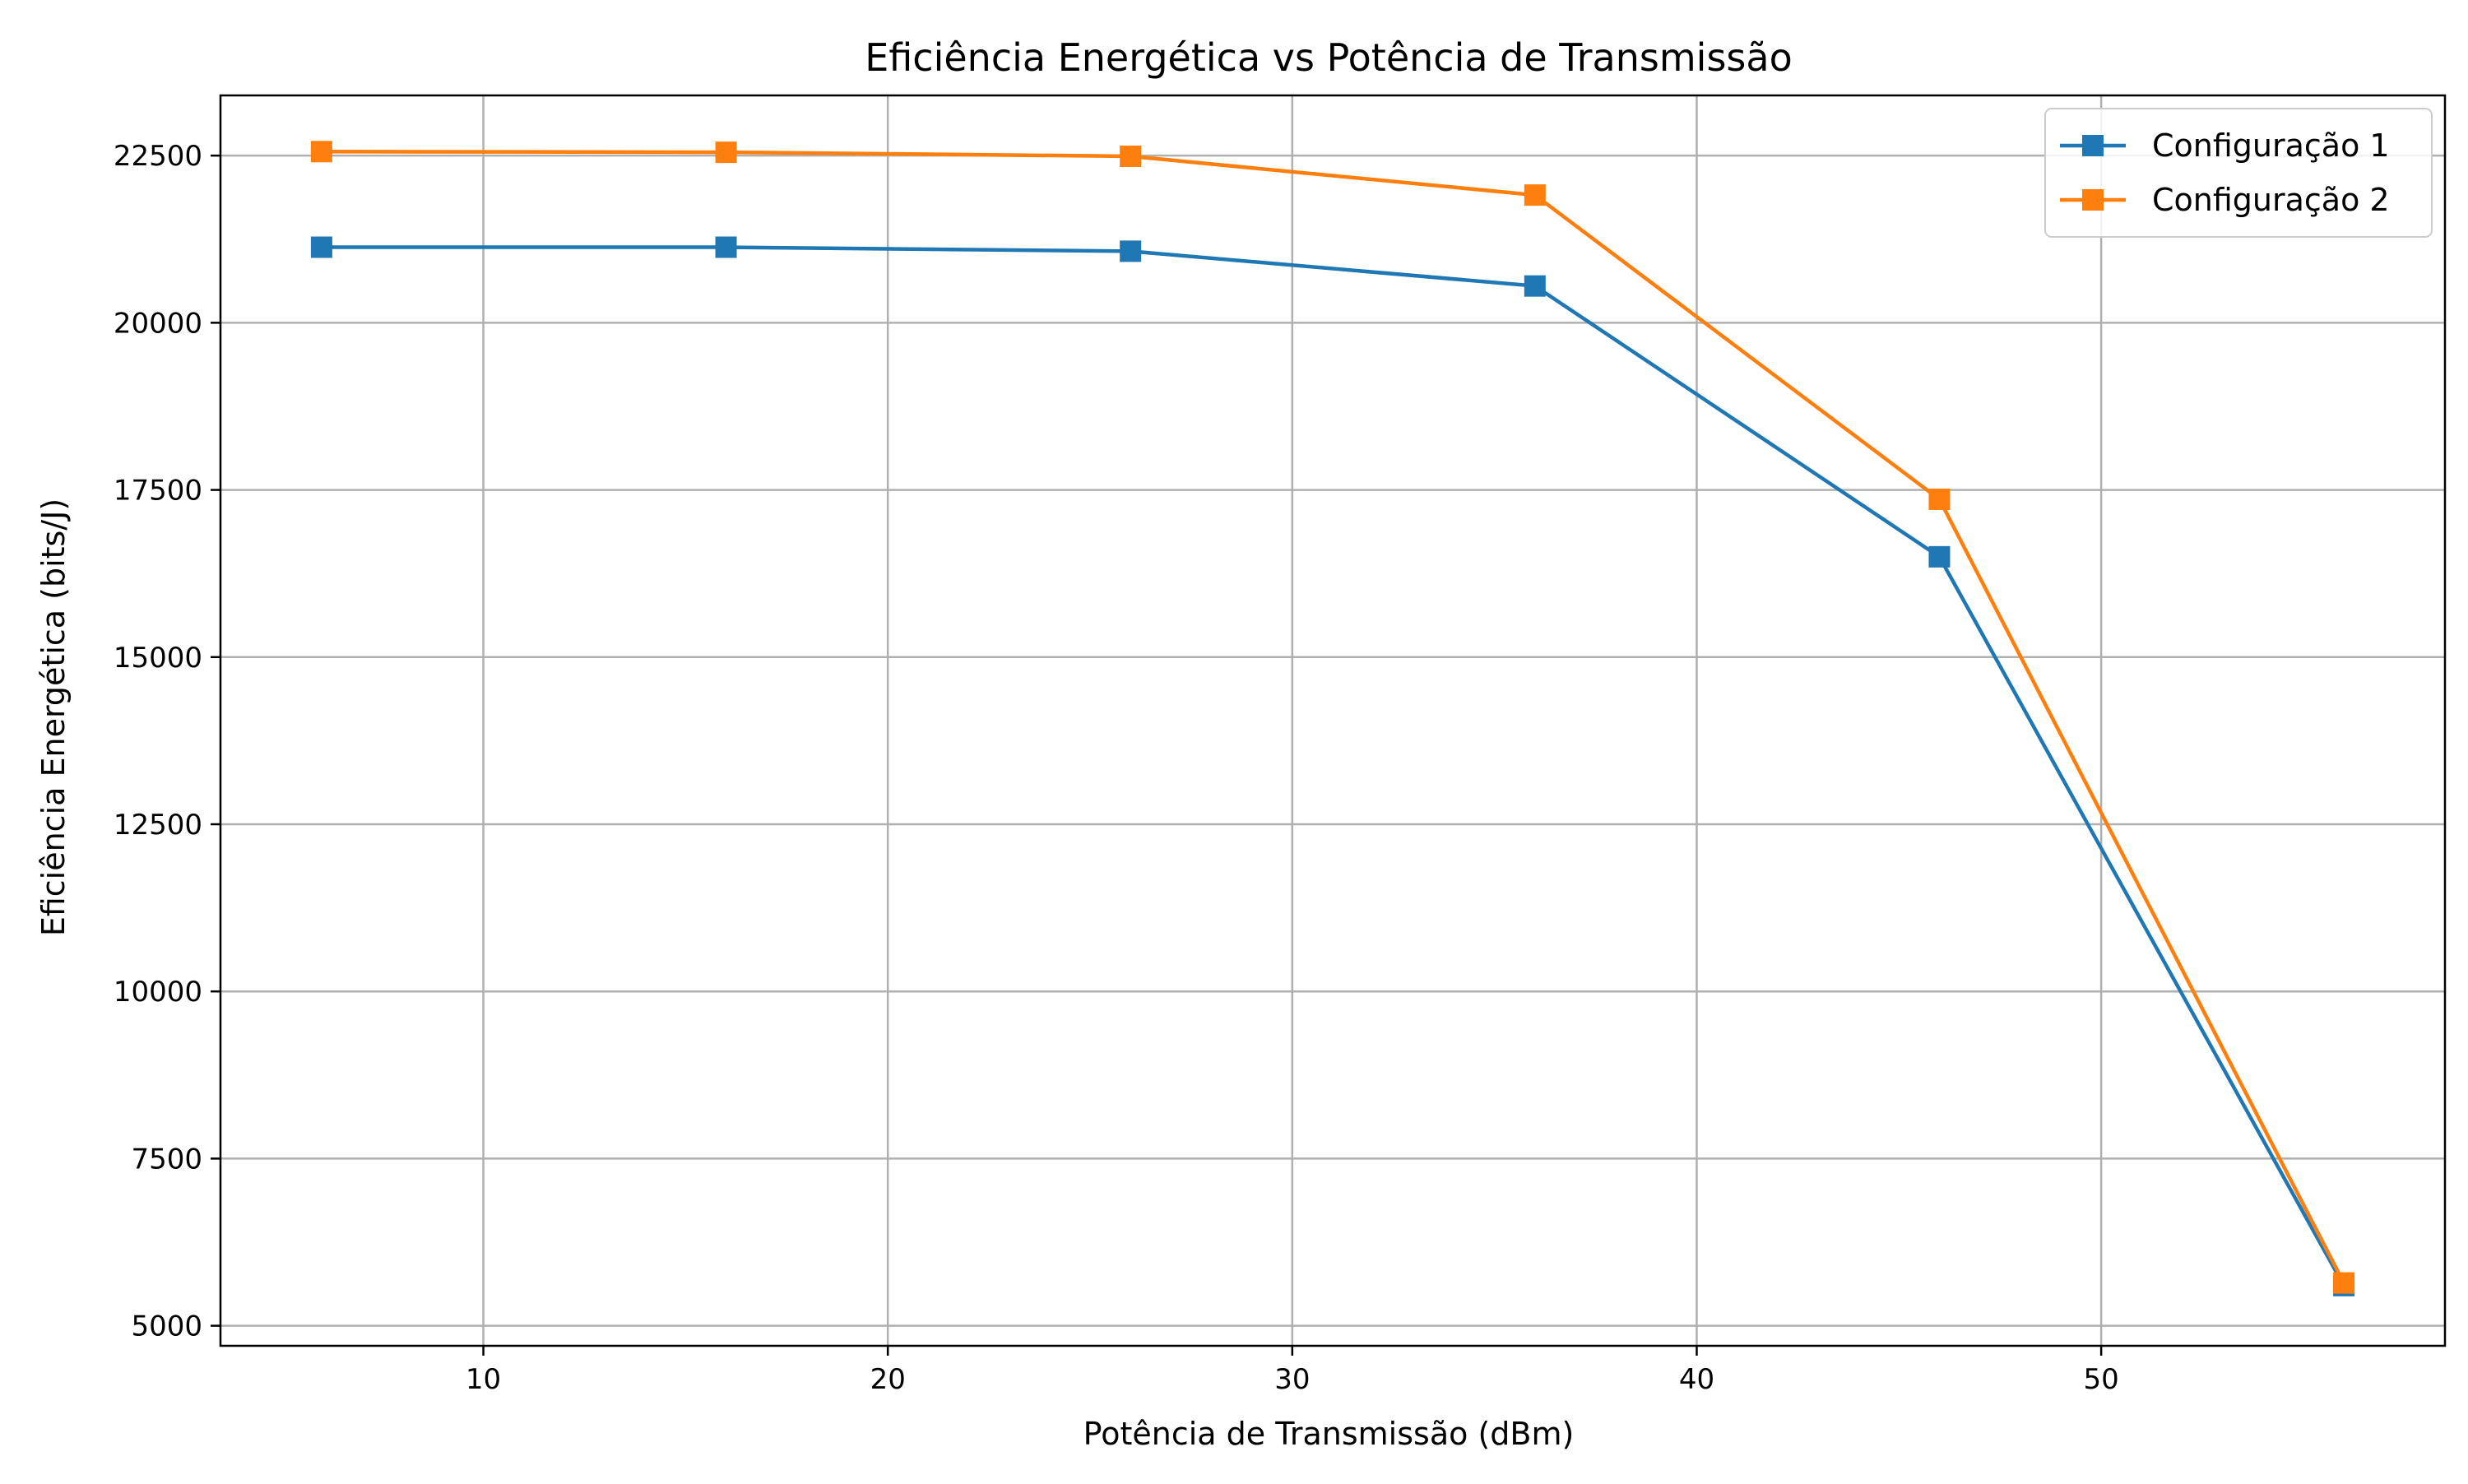 The height and width of the screenshot is (1484, 2468). I want to click on x-tick-label: 10, so click(483, 1379).